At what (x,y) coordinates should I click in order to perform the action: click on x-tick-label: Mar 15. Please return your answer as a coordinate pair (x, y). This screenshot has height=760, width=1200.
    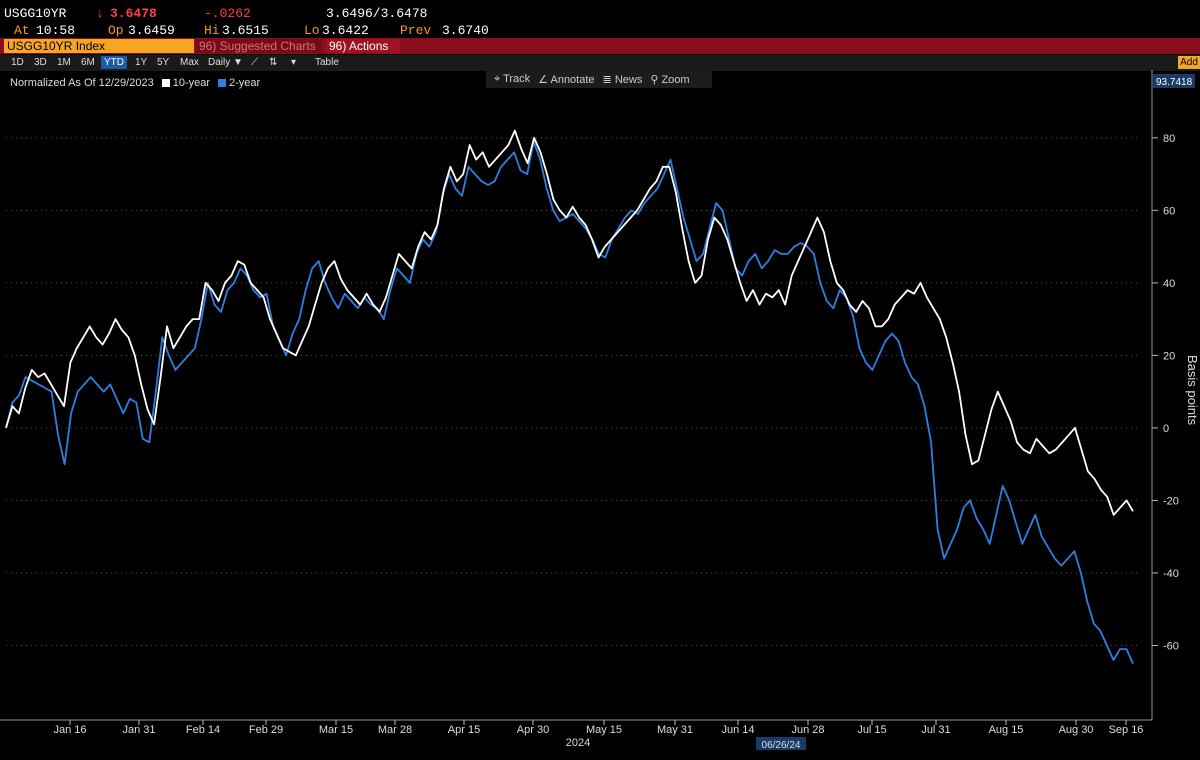
    Looking at the image, I should click on (336, 730).